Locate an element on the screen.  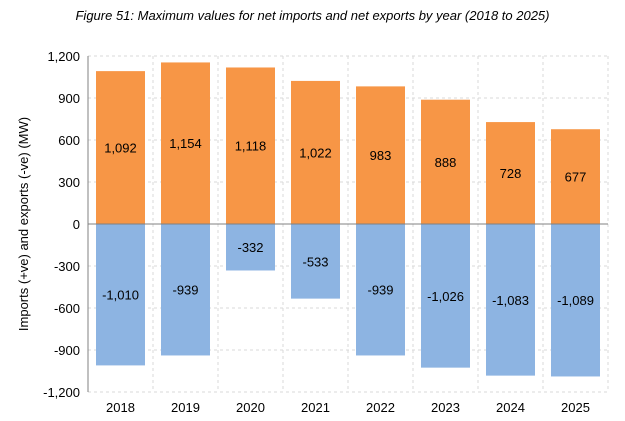
x-tick-label: 2024 is located at coordinates (510, 407).